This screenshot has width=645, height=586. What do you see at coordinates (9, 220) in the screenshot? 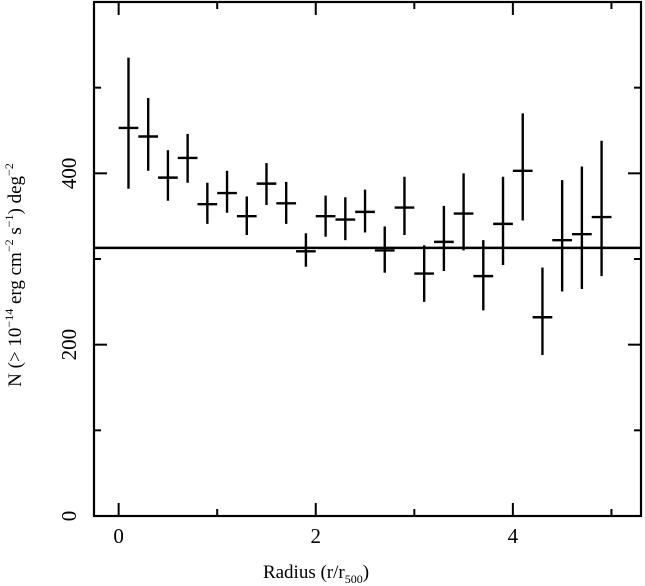
I see `y-axis-label-part-5: −1` at bounding box center [9, 220].